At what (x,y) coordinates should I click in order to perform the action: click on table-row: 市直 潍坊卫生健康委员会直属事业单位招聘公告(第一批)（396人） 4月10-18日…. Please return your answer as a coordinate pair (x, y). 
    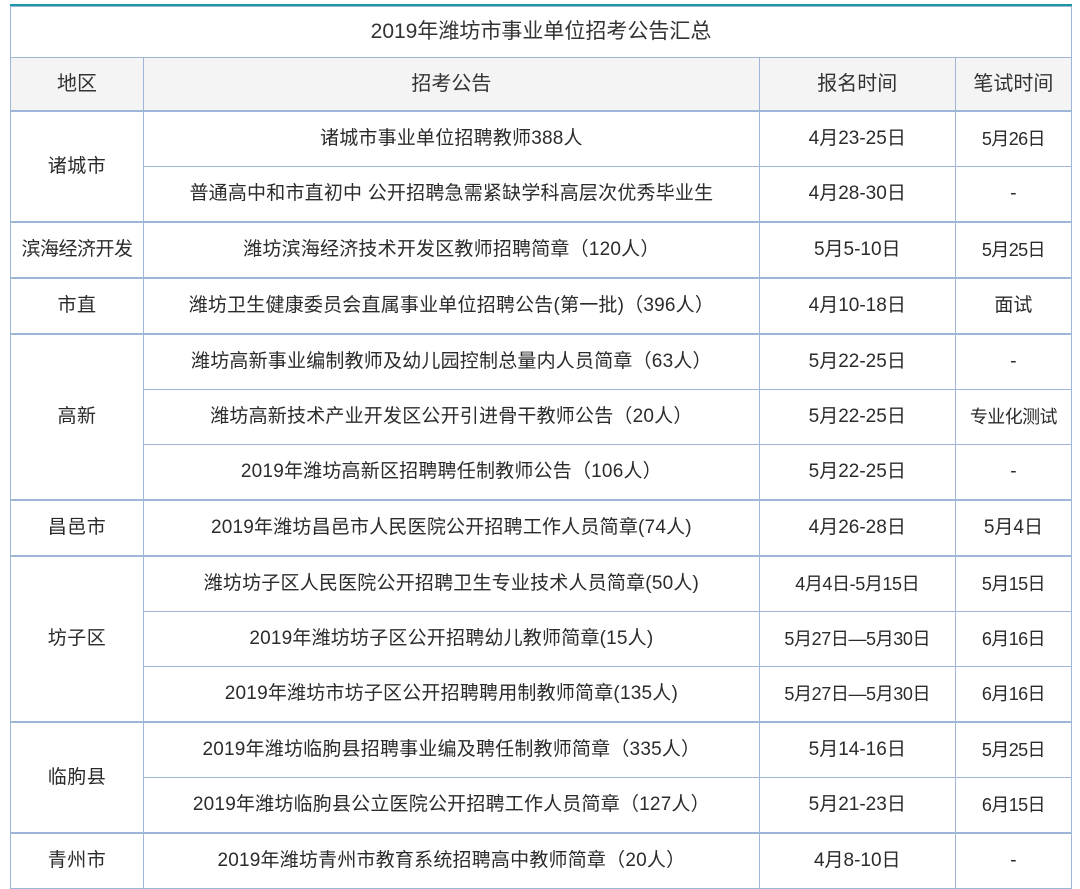
    Looking at the image, I should click on (541, 306).